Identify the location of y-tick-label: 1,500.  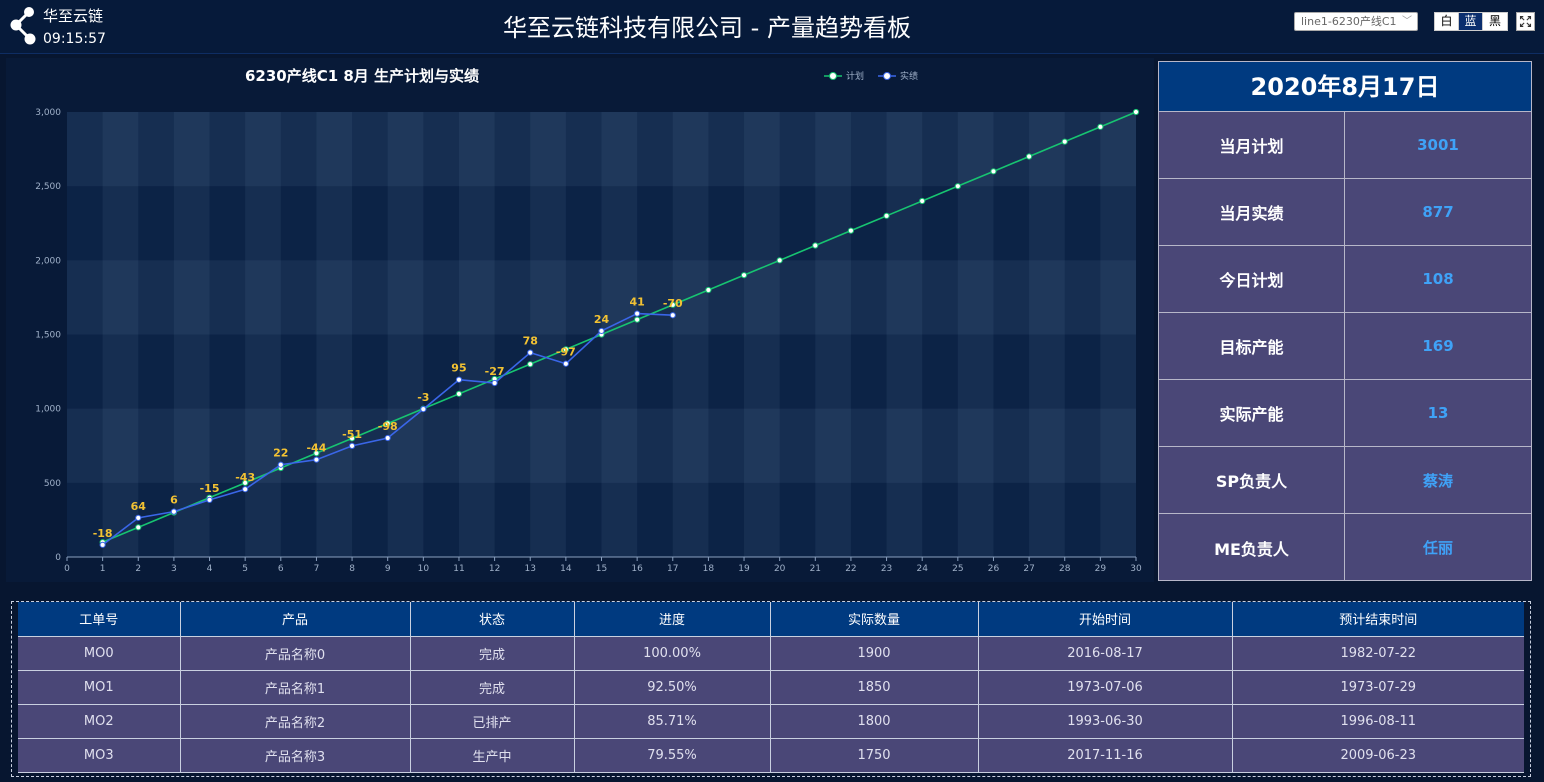
(48, 336).